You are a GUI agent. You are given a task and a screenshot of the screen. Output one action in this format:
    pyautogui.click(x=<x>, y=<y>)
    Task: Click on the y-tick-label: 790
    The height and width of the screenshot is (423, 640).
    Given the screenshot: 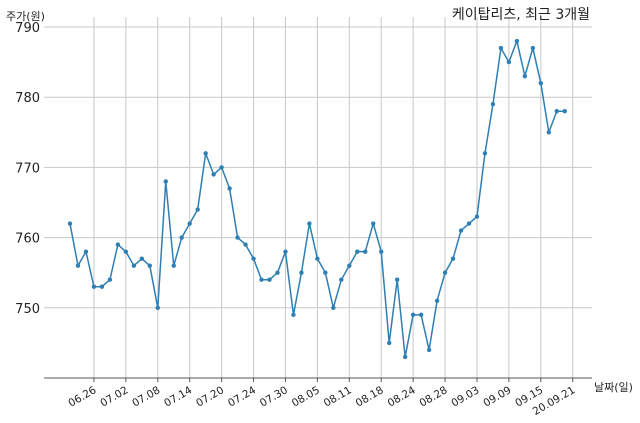 What is the action you would take?
    pyautogui.click(x=27, y=28)
    